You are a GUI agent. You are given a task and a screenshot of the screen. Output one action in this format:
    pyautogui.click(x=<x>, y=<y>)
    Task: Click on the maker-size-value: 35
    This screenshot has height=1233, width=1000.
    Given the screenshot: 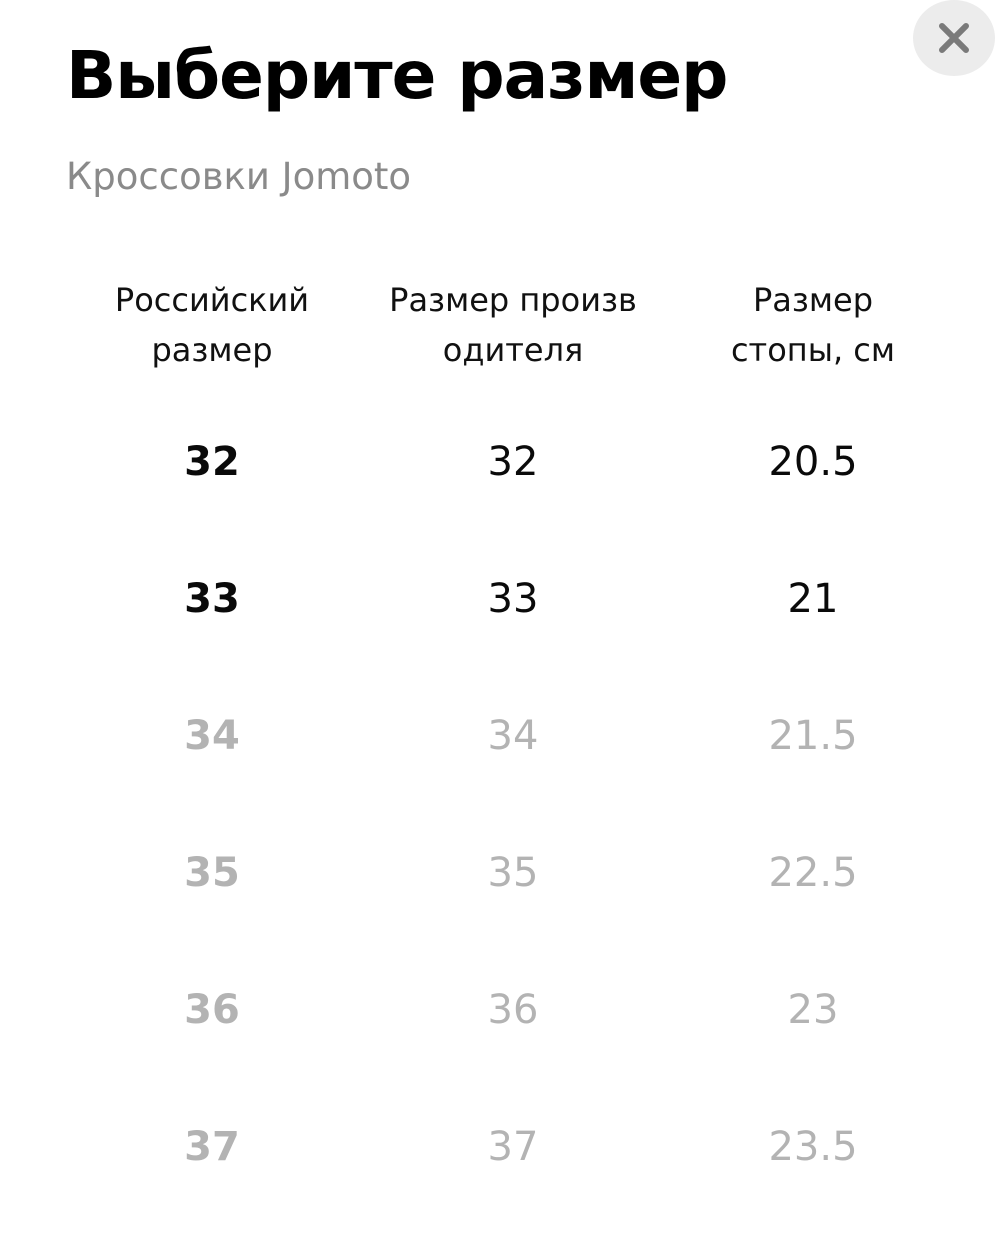 What is the action you would take?
    pyautogui.click(x=513, y=873)
    